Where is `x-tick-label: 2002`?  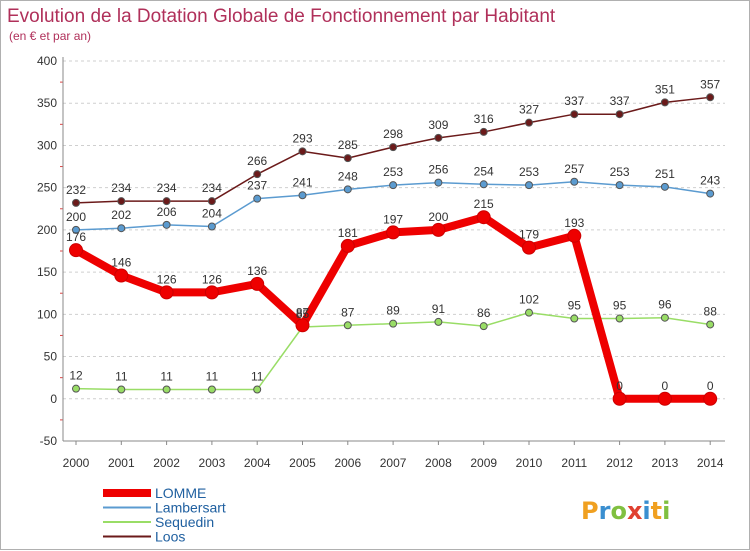
x-tick-label: 2002 is located at coordinates (166, 463).